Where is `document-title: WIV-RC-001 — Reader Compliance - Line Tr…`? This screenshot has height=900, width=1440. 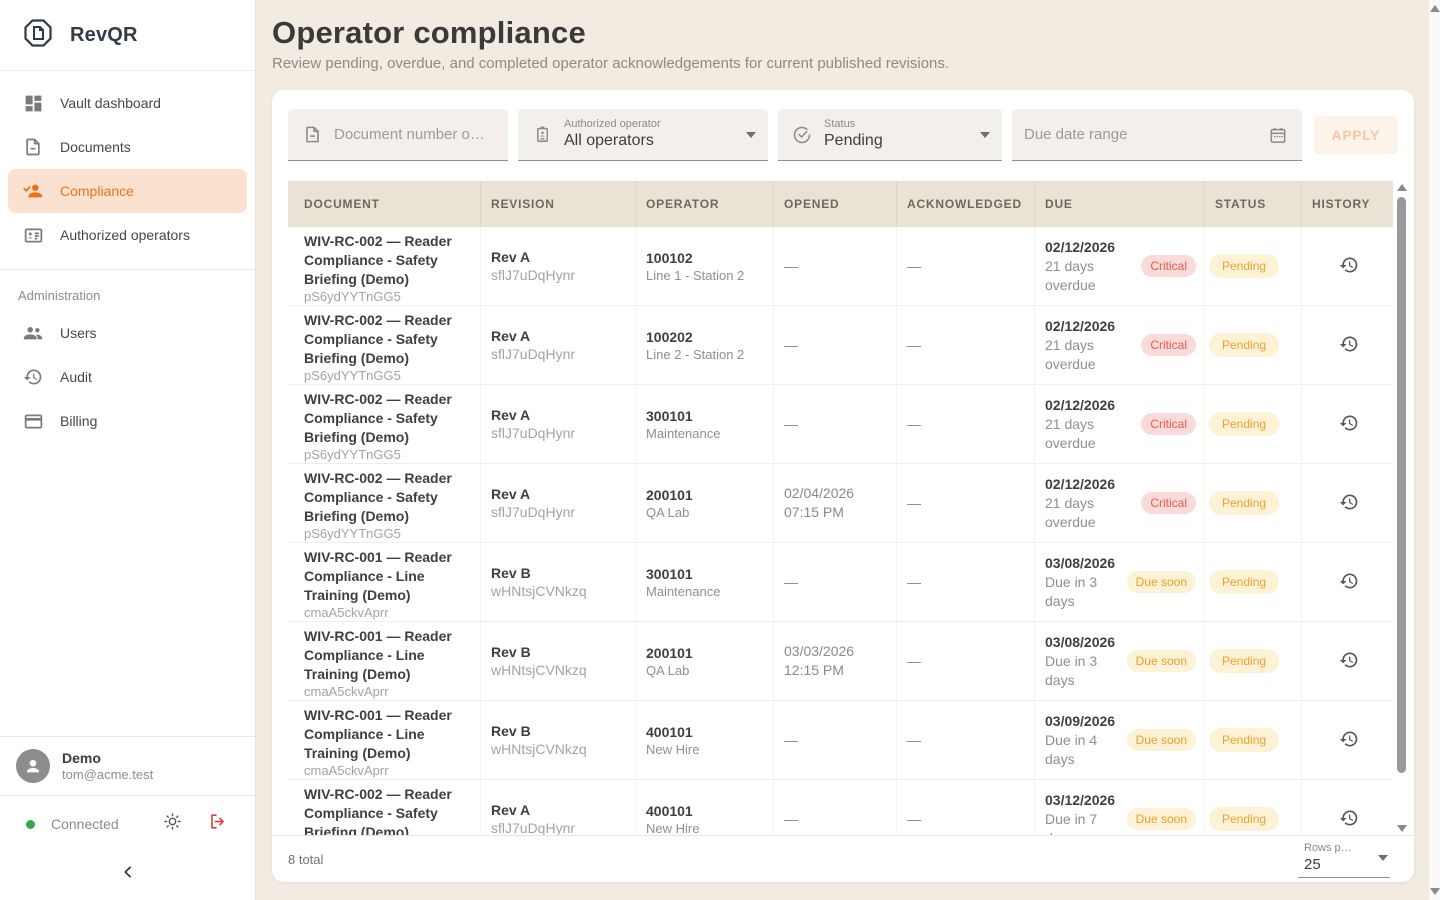 document-title: WIV-RC-001 — Reader Compliance - Line Tr… is located at coordinates (378, 655).